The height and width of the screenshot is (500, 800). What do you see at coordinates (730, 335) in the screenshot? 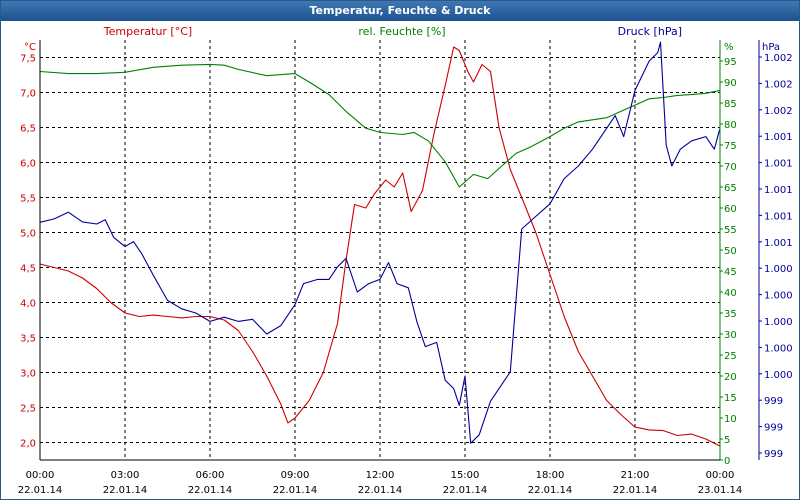
I see `hum-tick-label: 30` at bounding box center [730, 335].